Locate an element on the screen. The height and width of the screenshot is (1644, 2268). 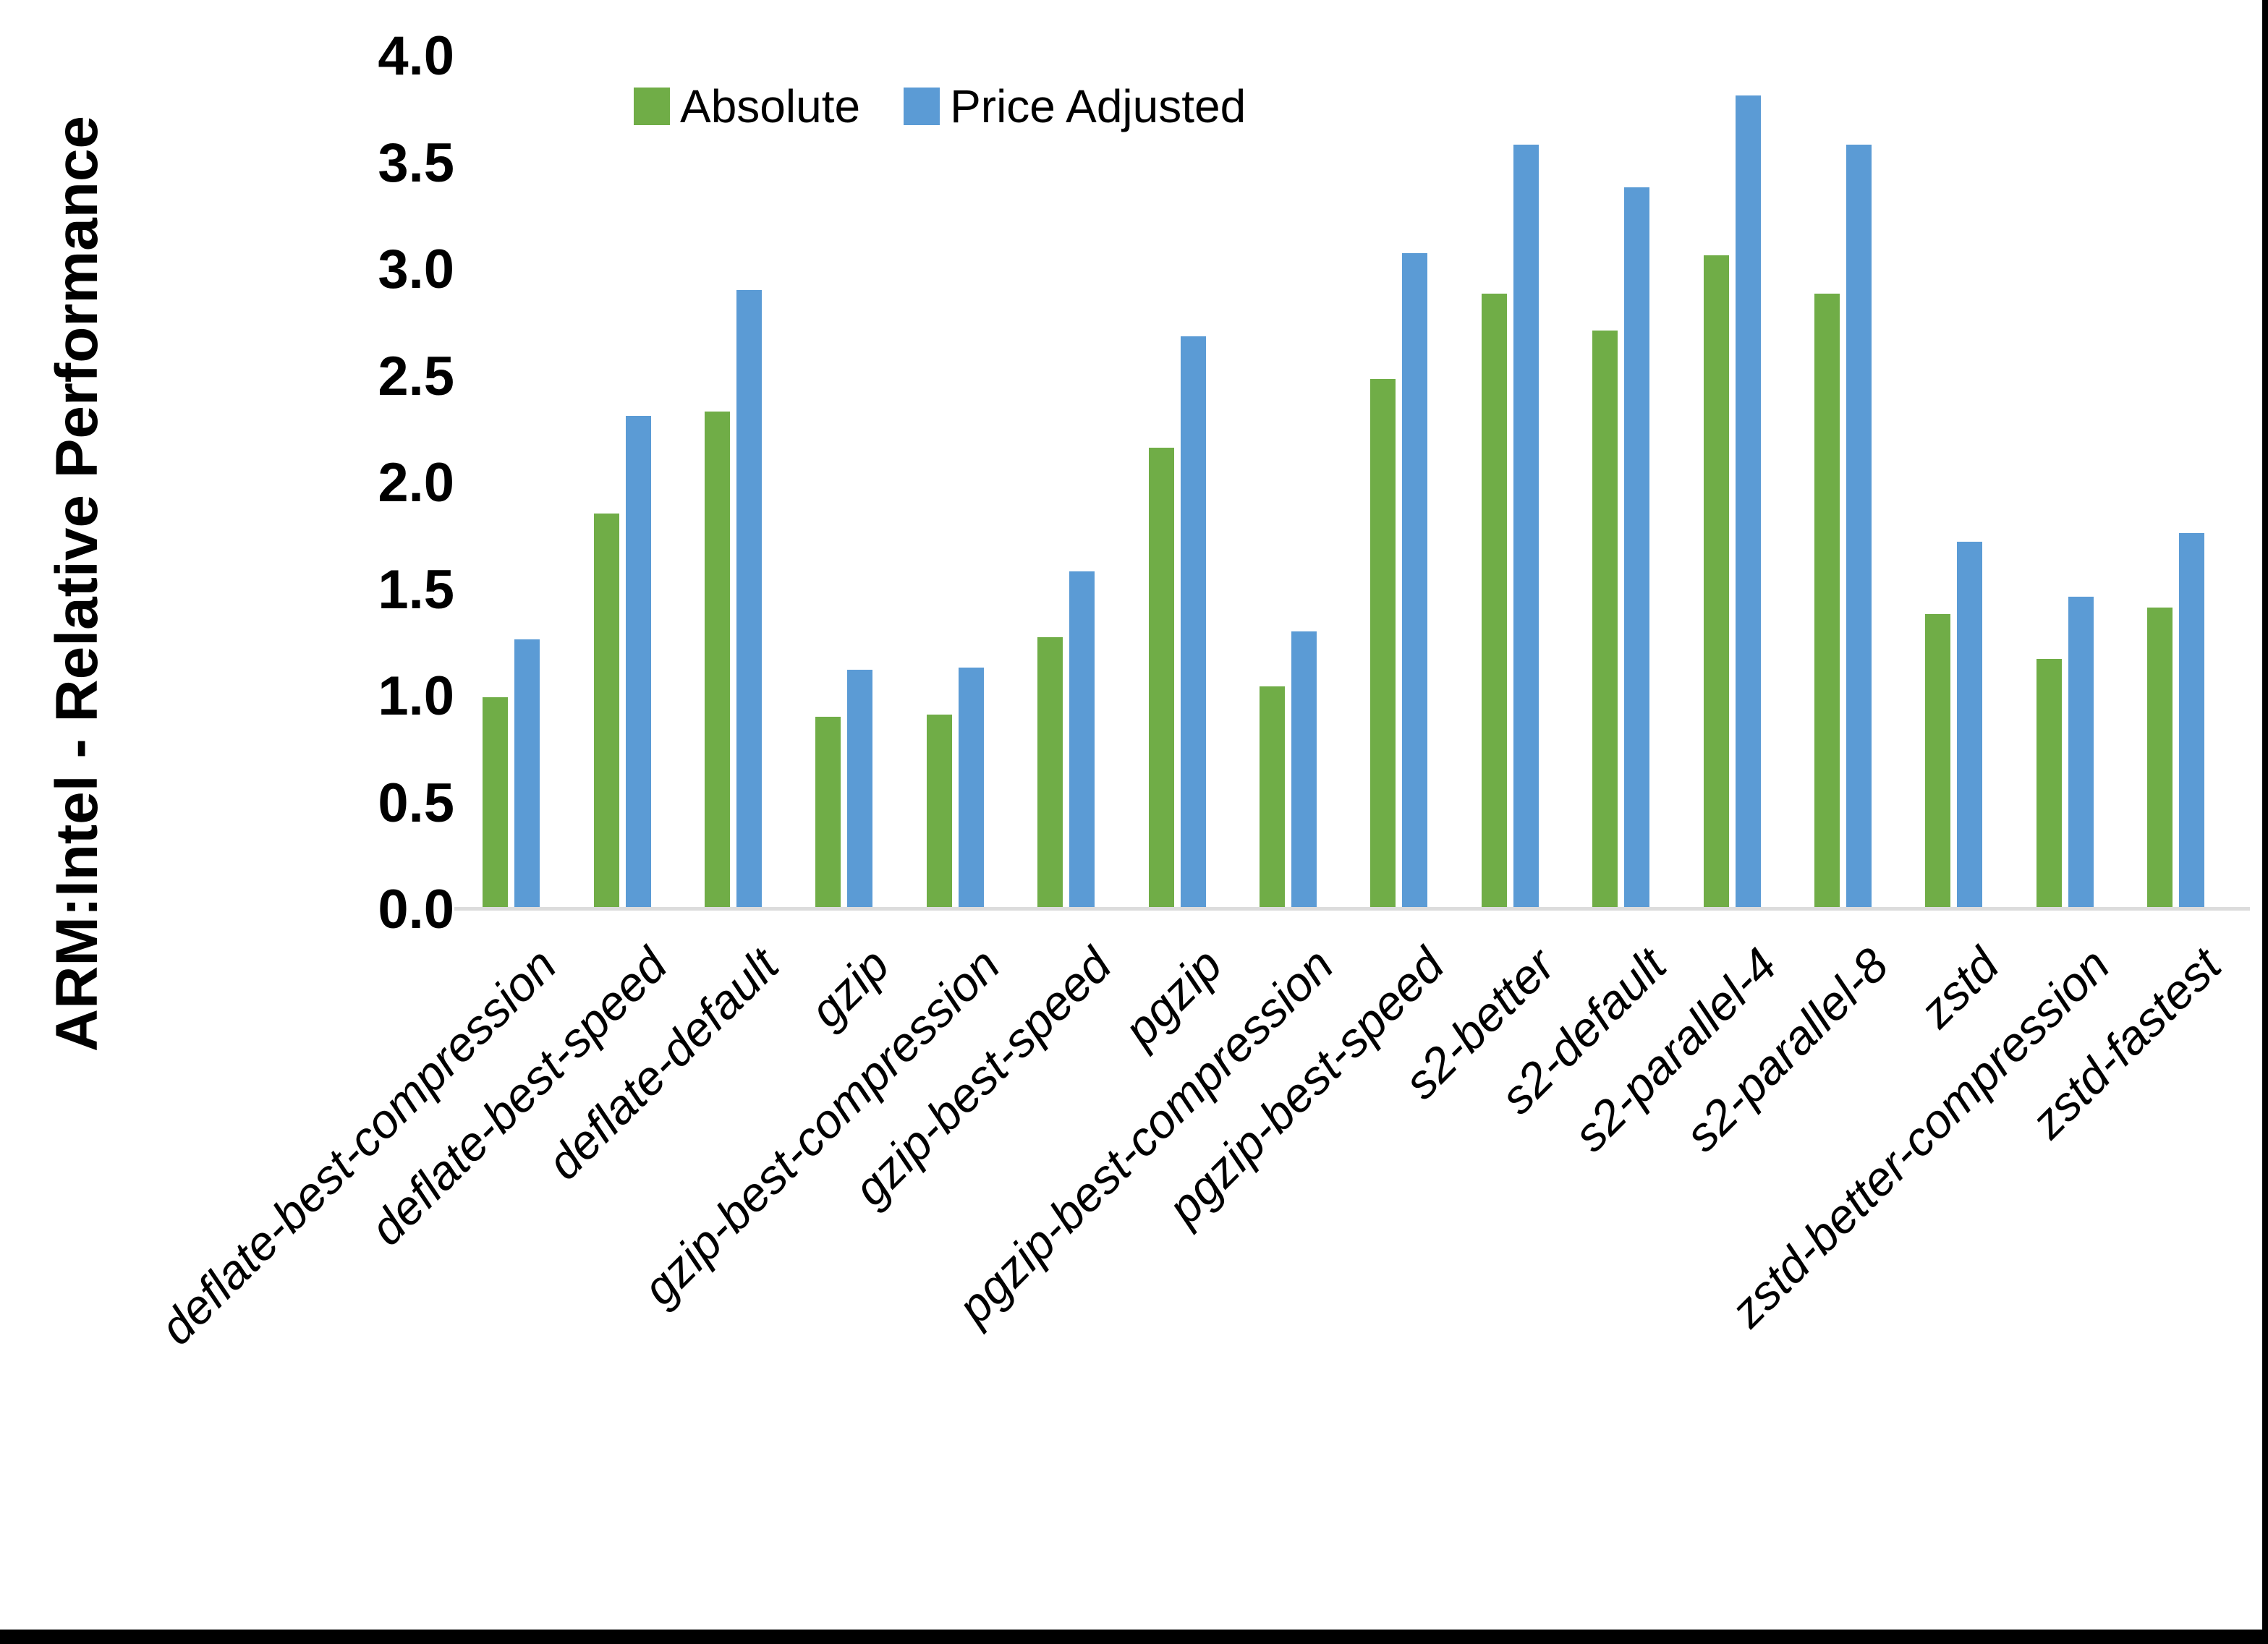
bar-price-adjusted-gzip is located at coordinates (860, 789).